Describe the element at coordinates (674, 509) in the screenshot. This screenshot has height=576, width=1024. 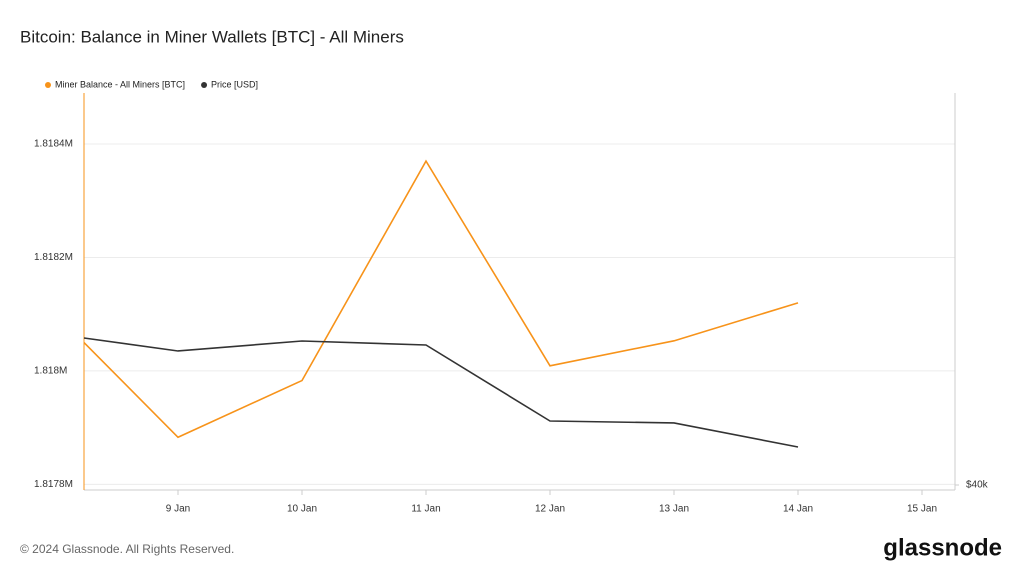
I see `x-tick-label: 13 Jan` at that location.